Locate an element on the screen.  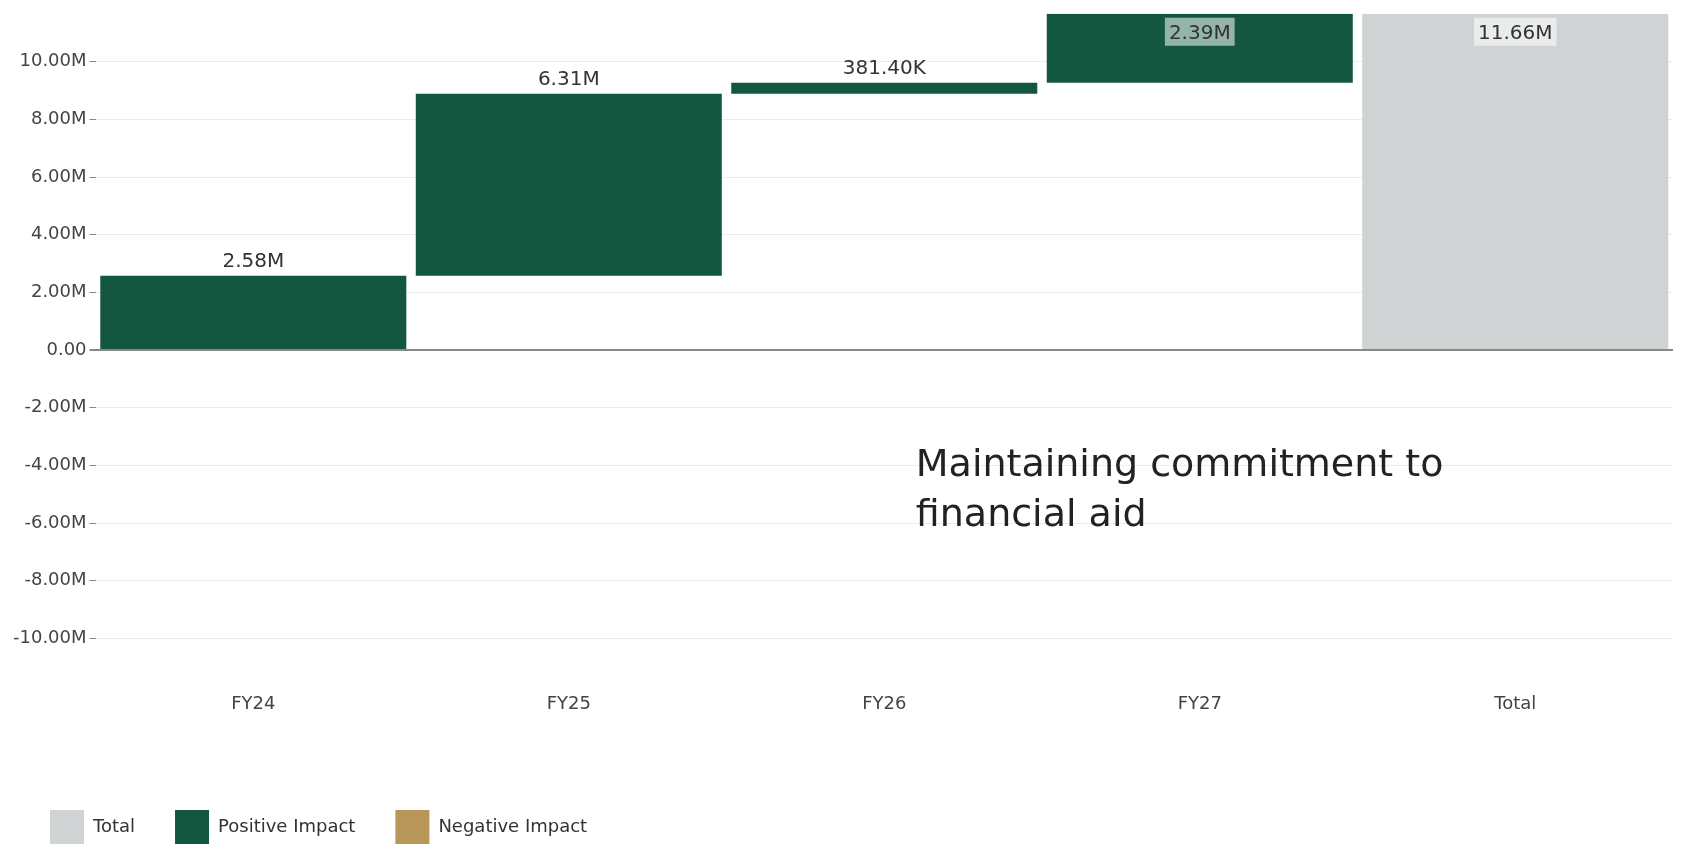
y-tick-label: -2.00M is located at coordinates (55, 406).